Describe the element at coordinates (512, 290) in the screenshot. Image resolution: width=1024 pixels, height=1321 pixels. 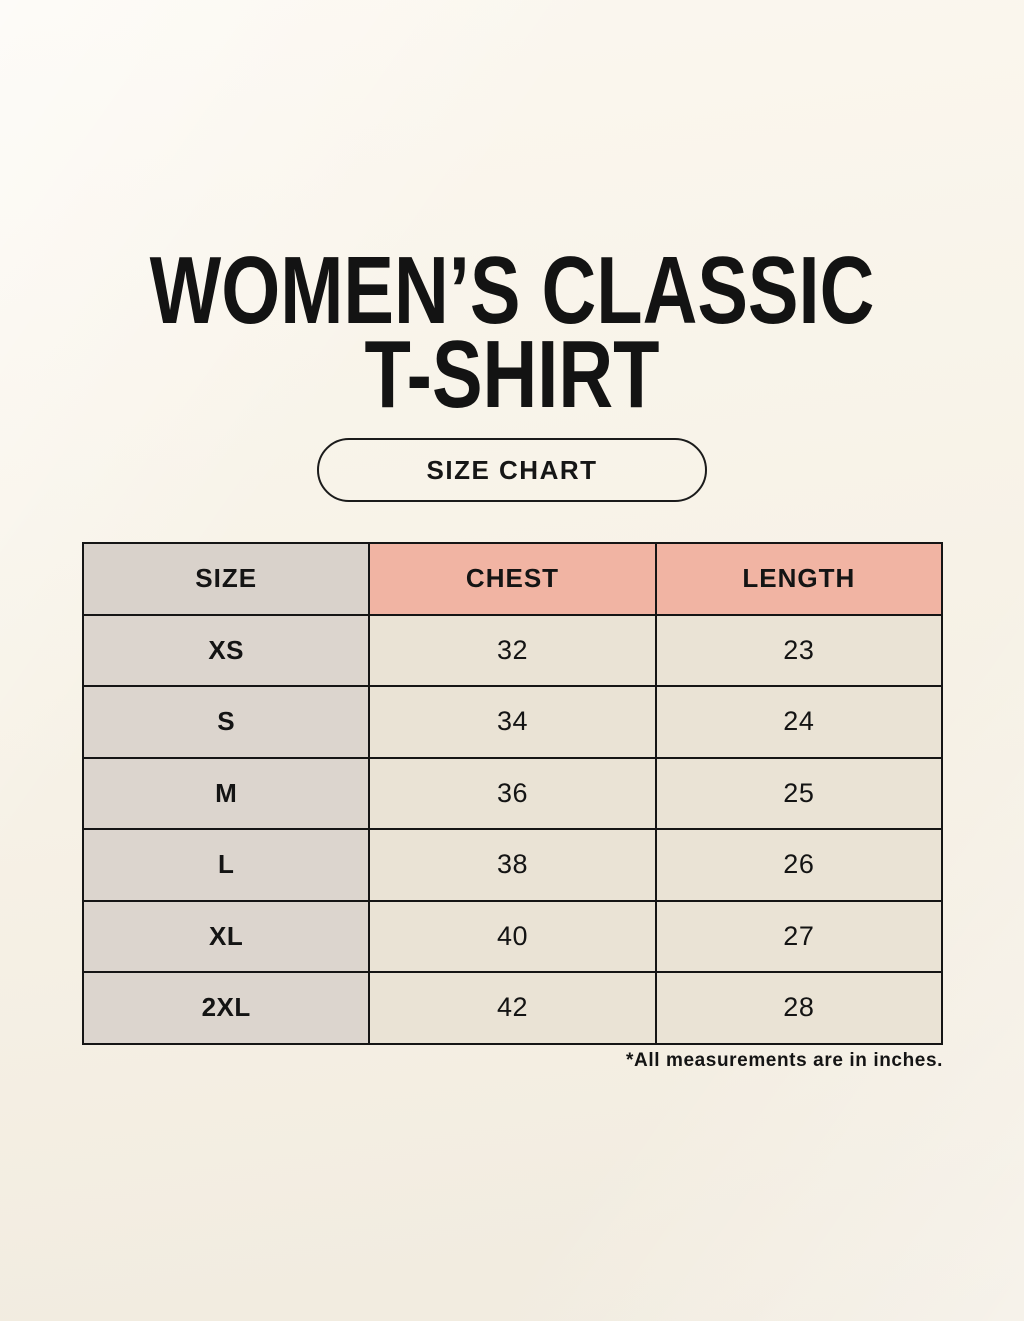
I see `page-title-line-1: WOMEN’S CLASSIC` at that location.